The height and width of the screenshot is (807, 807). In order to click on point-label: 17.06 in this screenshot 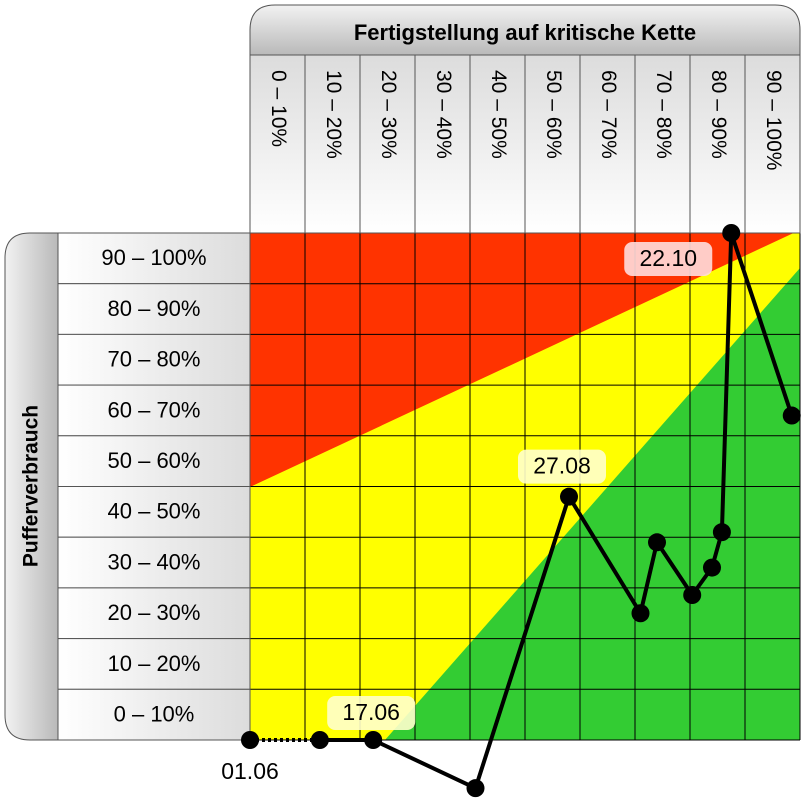, I will do `click(371, 712)`.